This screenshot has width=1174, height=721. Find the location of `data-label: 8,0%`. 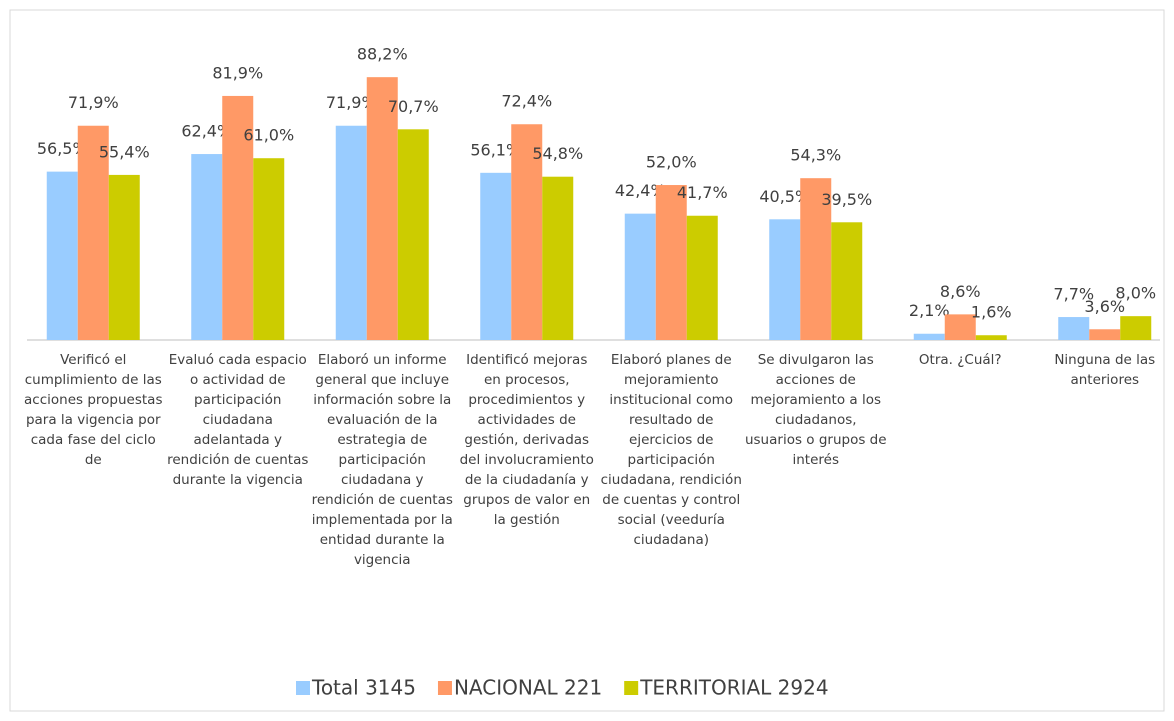

data-label: 8,0% is located at coordinates (1135, 293).